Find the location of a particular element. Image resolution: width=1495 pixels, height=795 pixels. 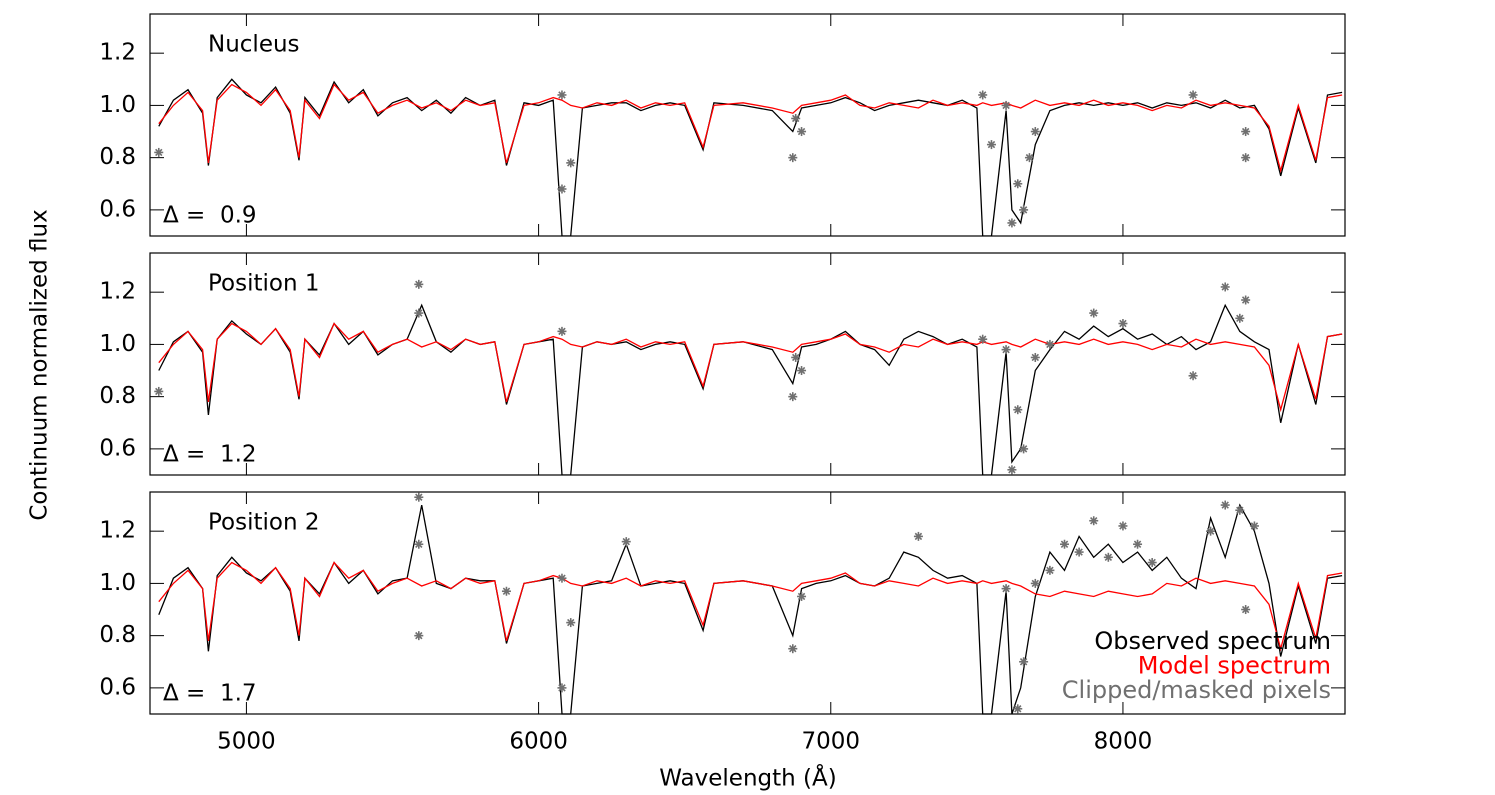

x-axis-label: Wavelength (Å) is located at coordinates (747, 778).